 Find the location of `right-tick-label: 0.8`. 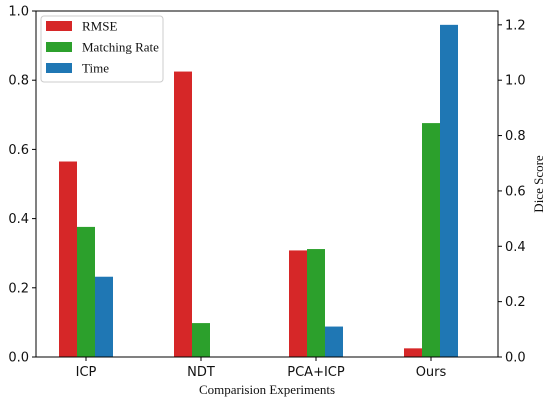

right-tick-label: 0.8 is located at coordinates (515, 136).